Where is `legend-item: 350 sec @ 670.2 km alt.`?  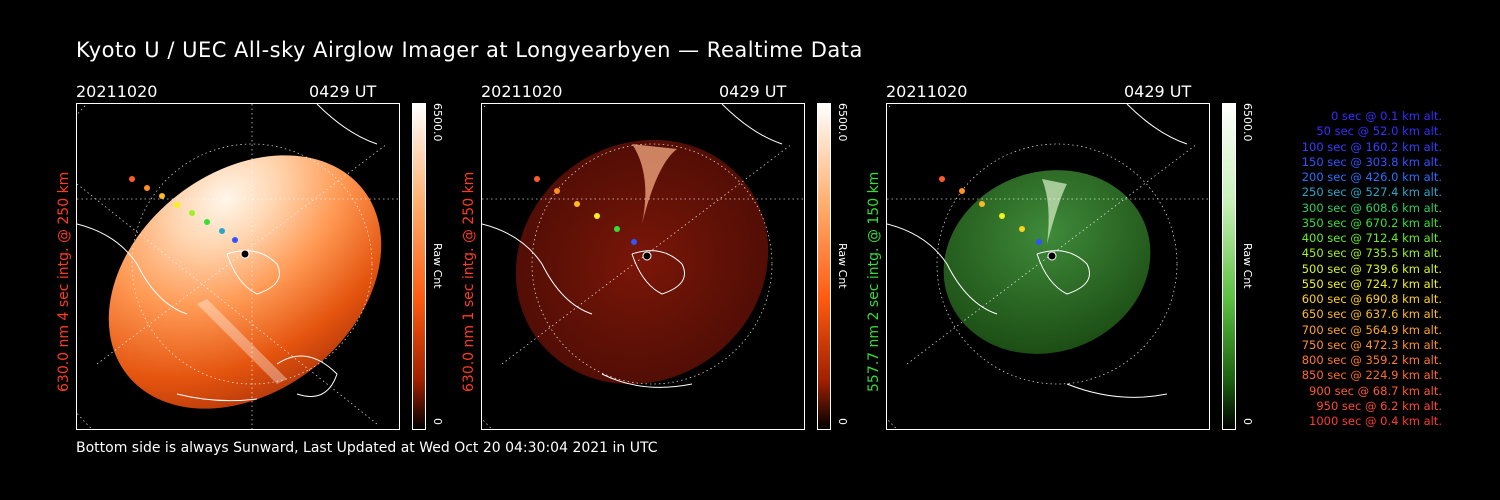
legend-item: 350 sec @ 670.2 km alt. is located at coordinates (1371, 222).